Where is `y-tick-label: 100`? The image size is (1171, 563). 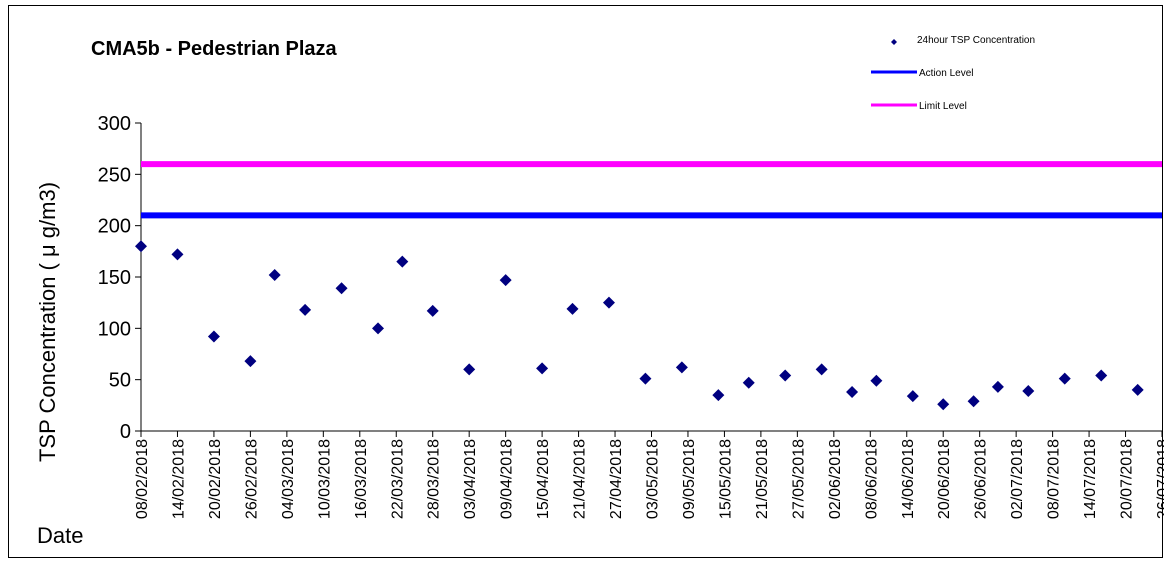 y-tick-label: 100 is located at coordinates (114, 329).